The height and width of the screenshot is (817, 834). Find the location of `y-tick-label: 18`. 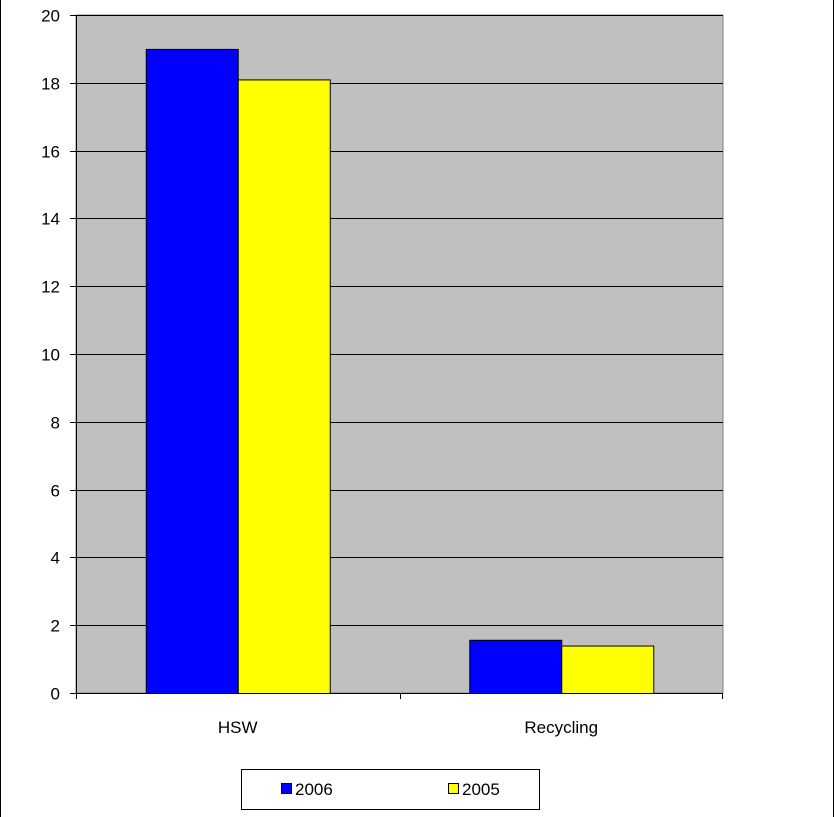

y-tick-label: 18 is located at coordinates (50, 84).